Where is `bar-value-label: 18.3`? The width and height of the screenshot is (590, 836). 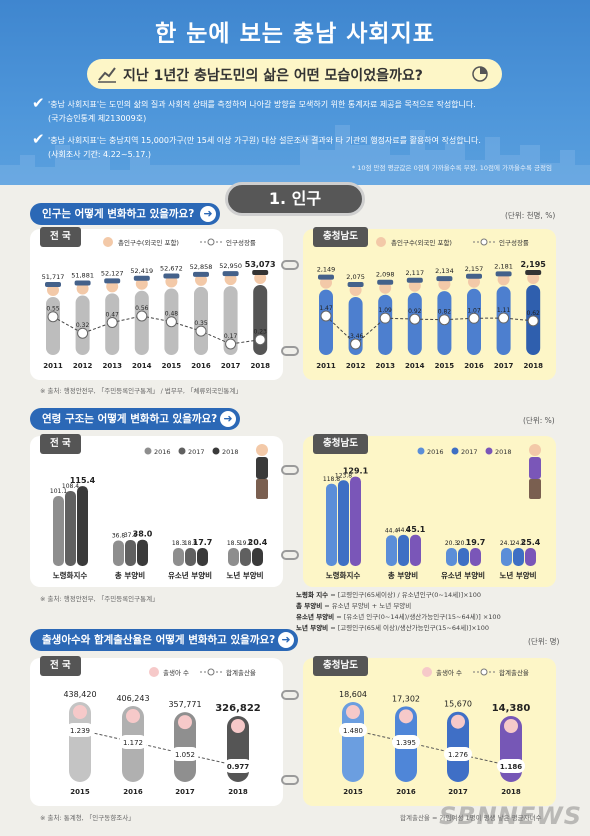 bar-value-label: 18.3 is located at coordinates (179, 543).